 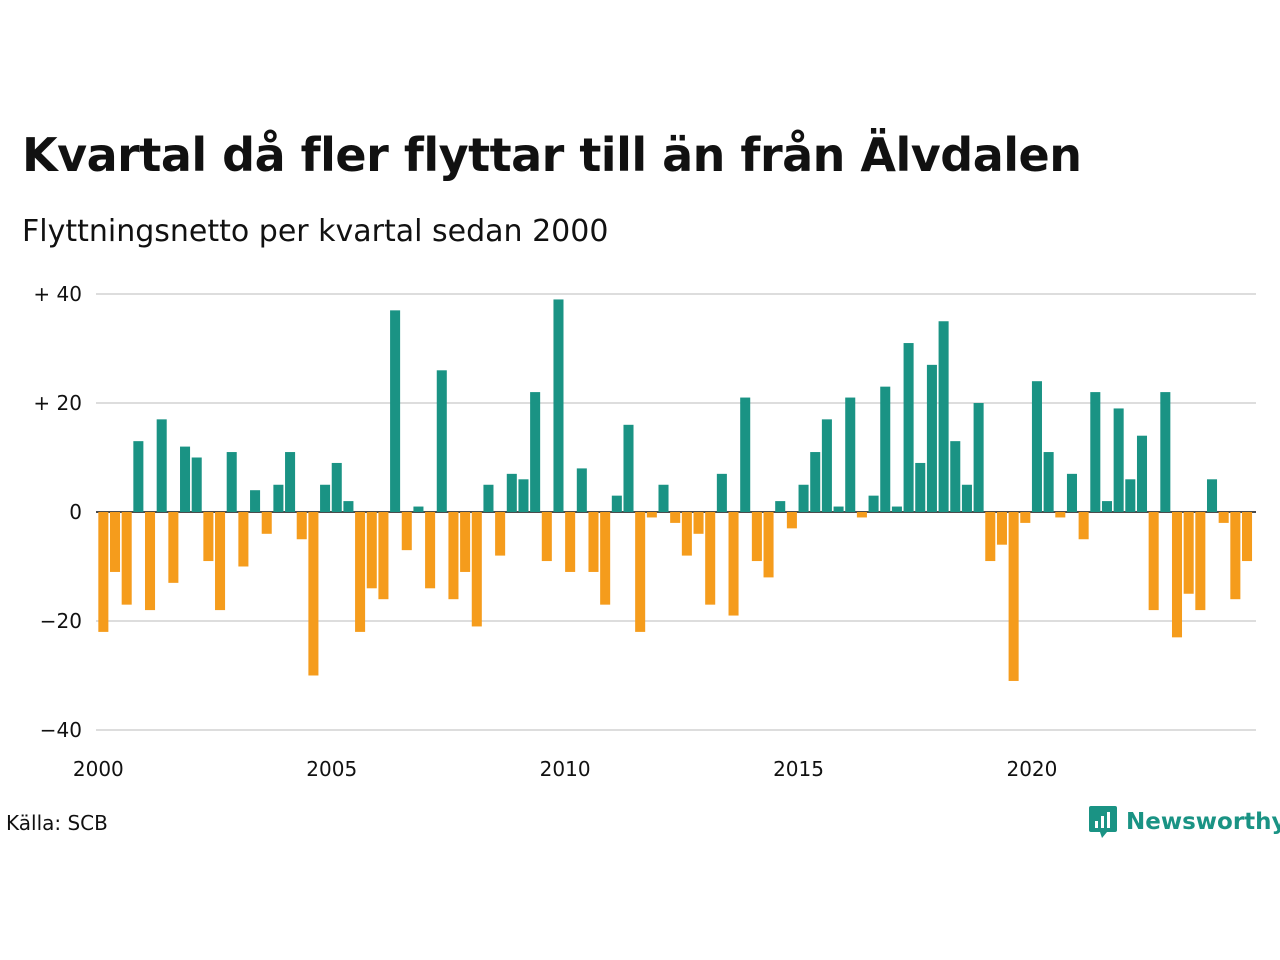 What do you see at coordinates (57, 294) in the screenshot?
I see `y-tick-label: + 40` at bounding box center [57, 294].